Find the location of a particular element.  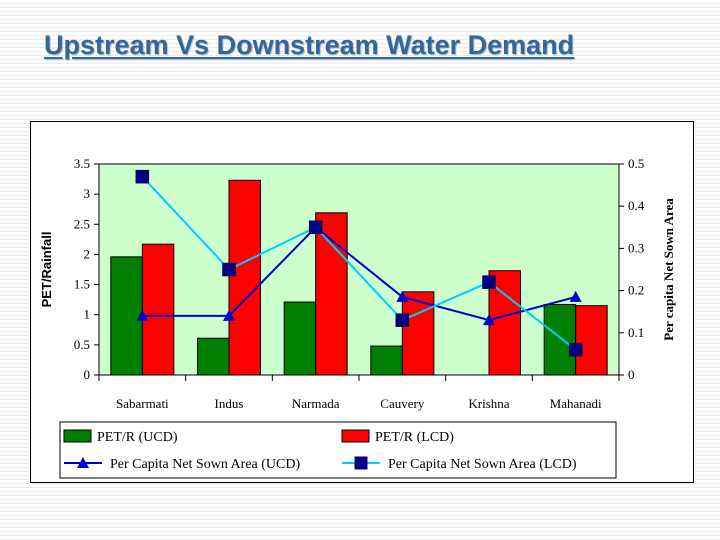

y-tick-label: 3 is located at coordinates (87, 193).